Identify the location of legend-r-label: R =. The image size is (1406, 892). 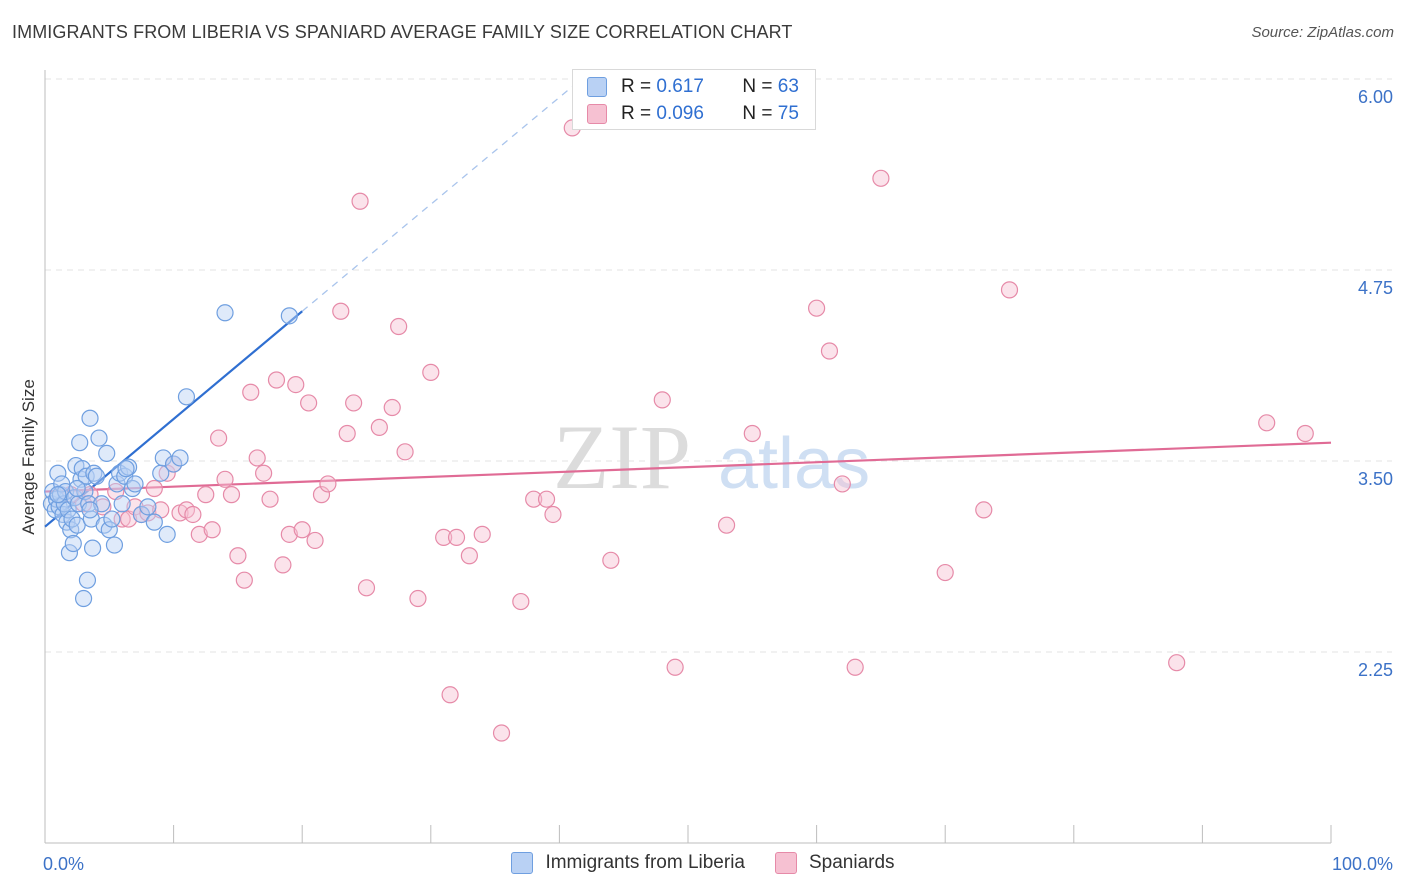
(636, 113).